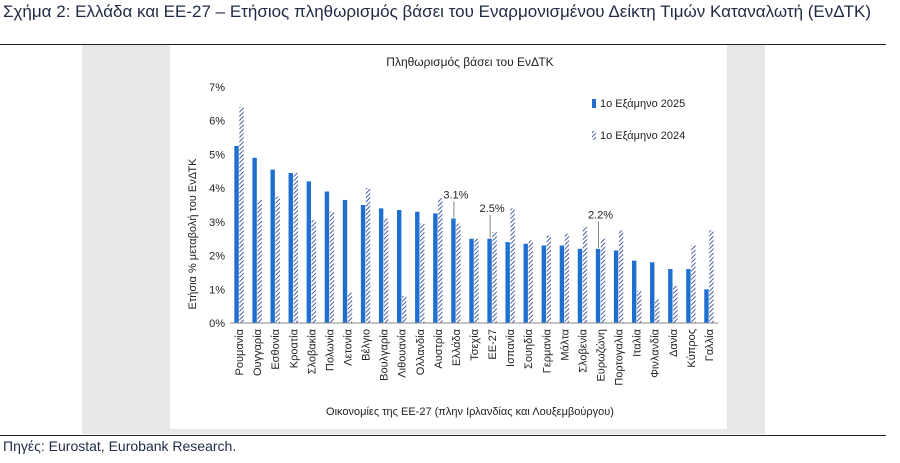 This screenshot has width=900, height=463. Describe the element at coordinates (620, 356) in the screenshot. I see `x-tick-label: Πορτογαλία` at that location.